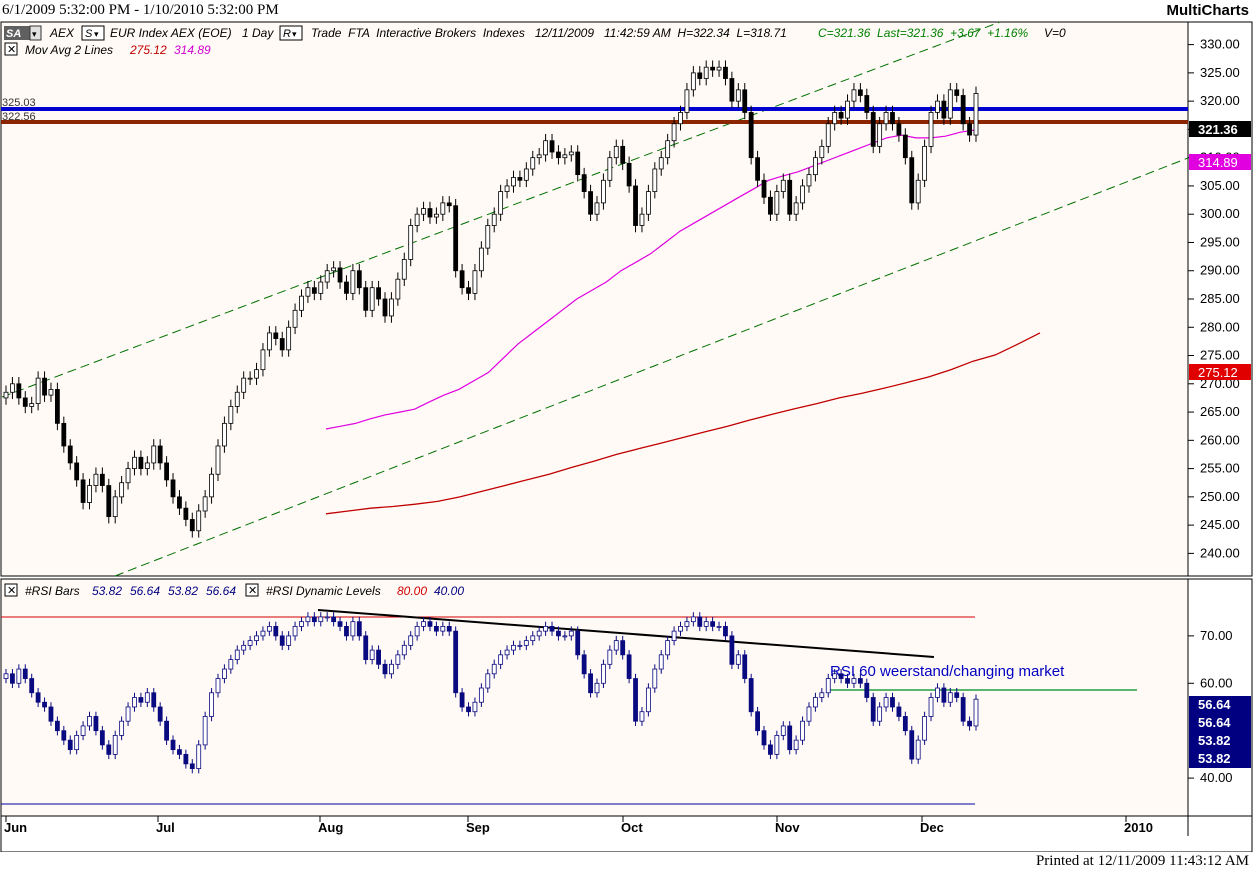 The width and height of the screenshot is (1253, 873). I want to click on time-axis, so click(626, 833).